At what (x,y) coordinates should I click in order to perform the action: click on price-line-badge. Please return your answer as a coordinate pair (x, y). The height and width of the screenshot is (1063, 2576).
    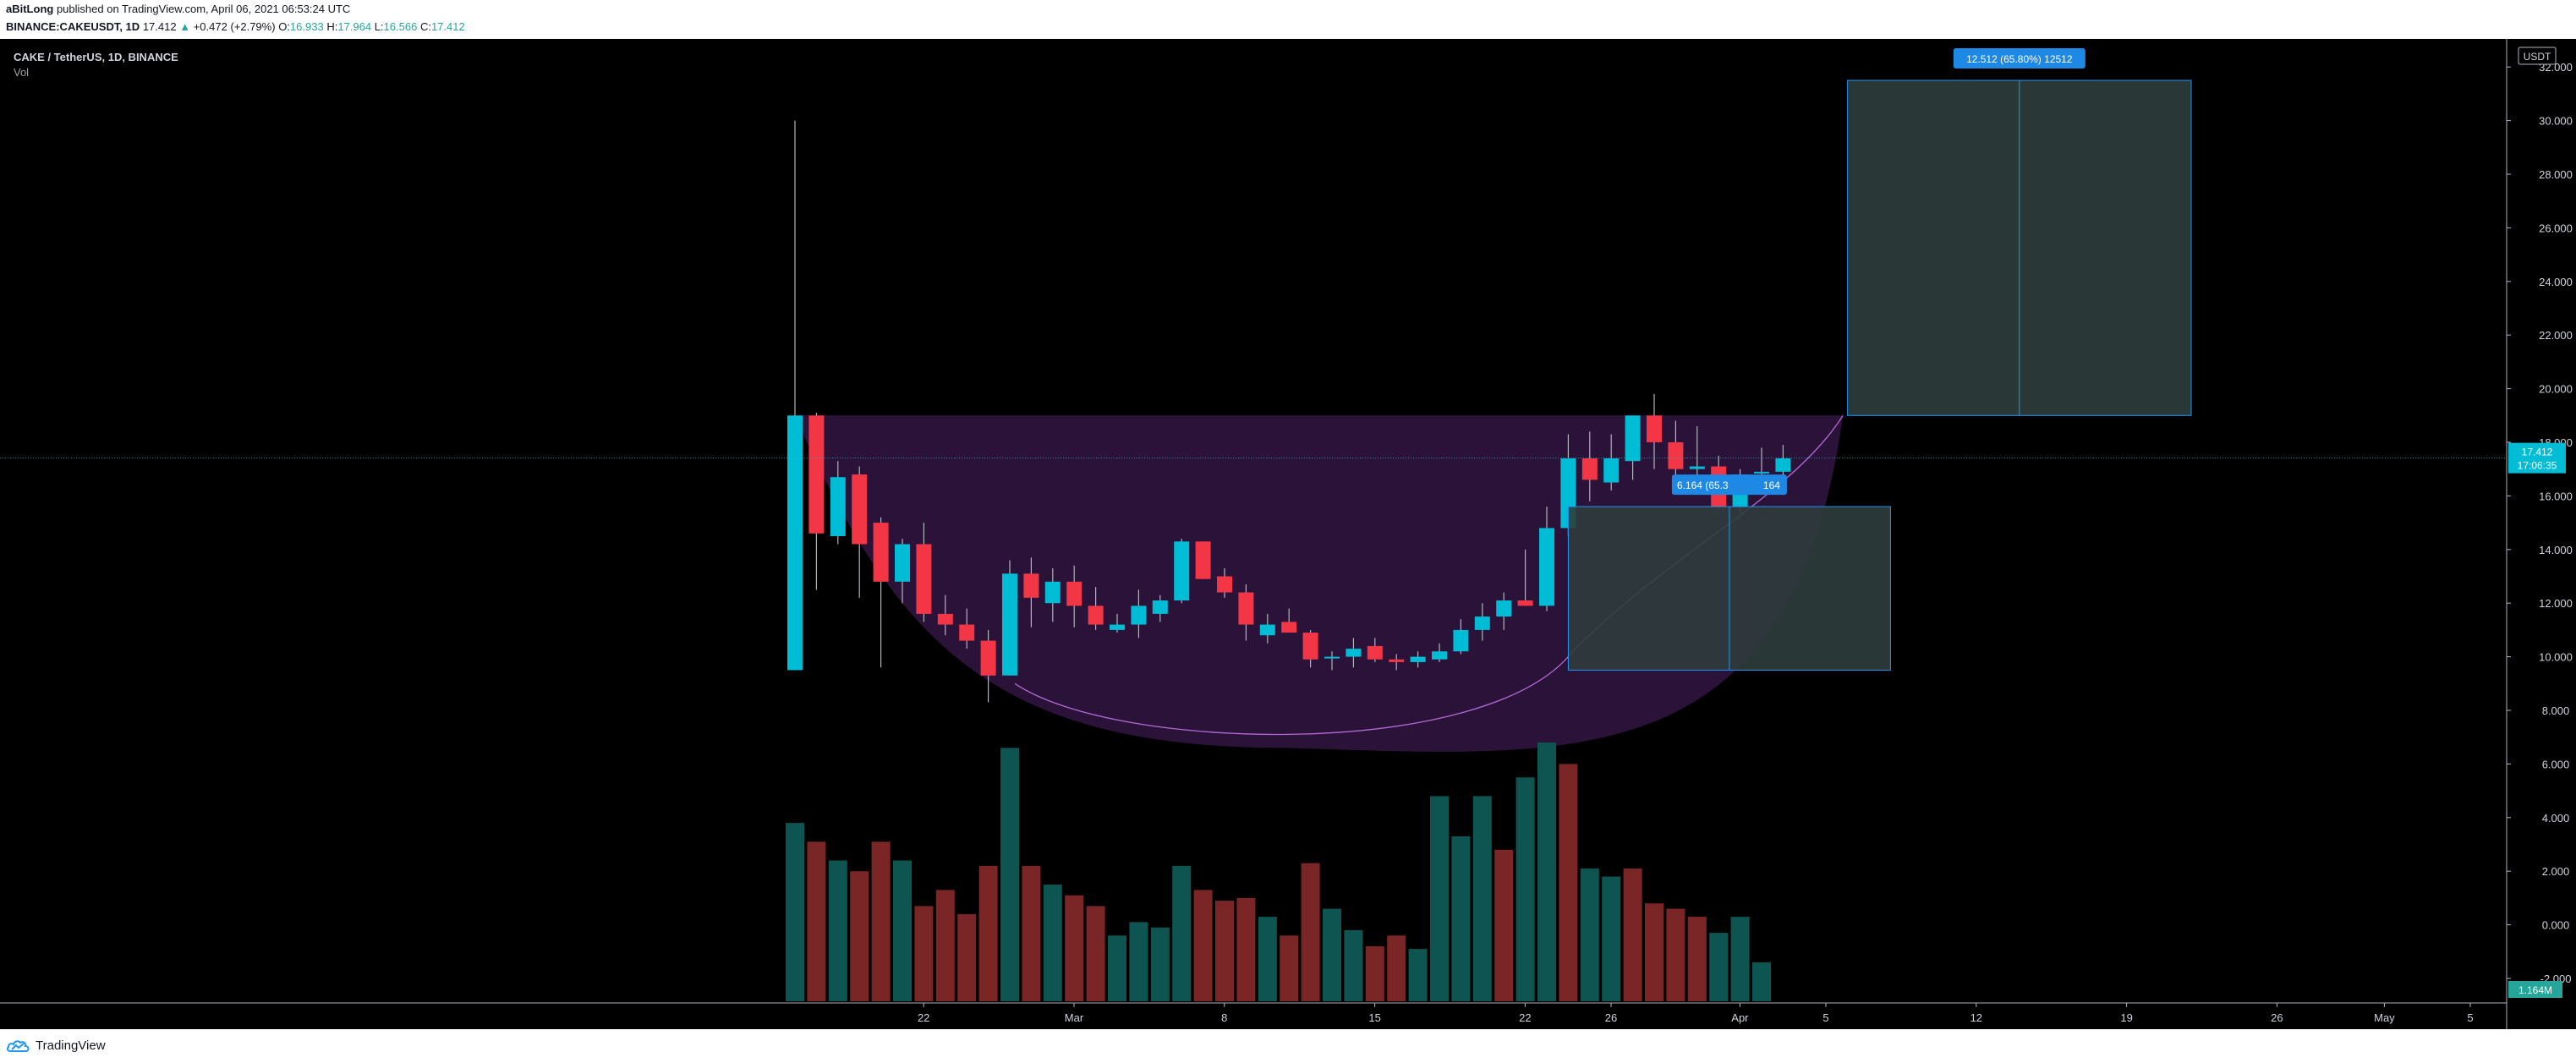
    Looking at the image, I should click on (2537, 458).